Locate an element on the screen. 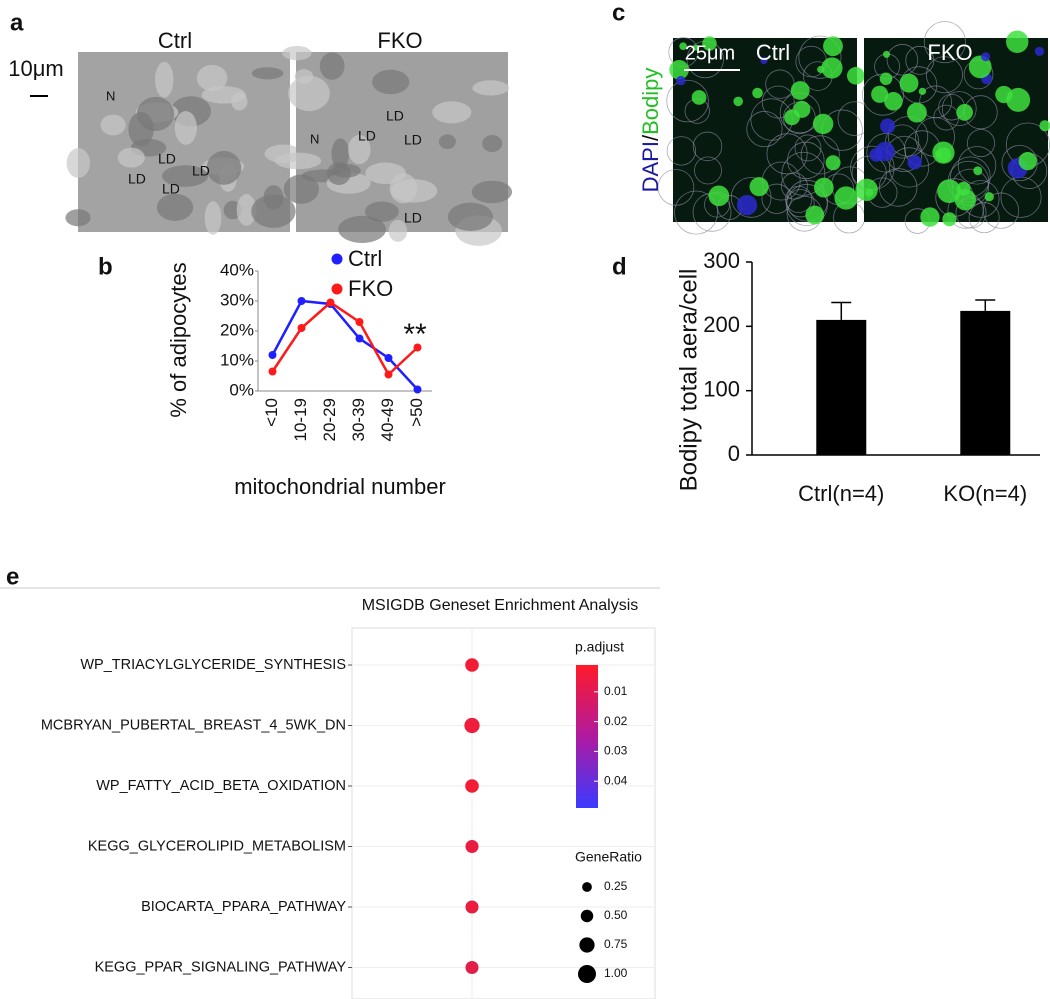 The image size is (1050, 999). y-tick-label: BIOCARTA_PPARA_PATHWAY is located at coordinates (243, 907).